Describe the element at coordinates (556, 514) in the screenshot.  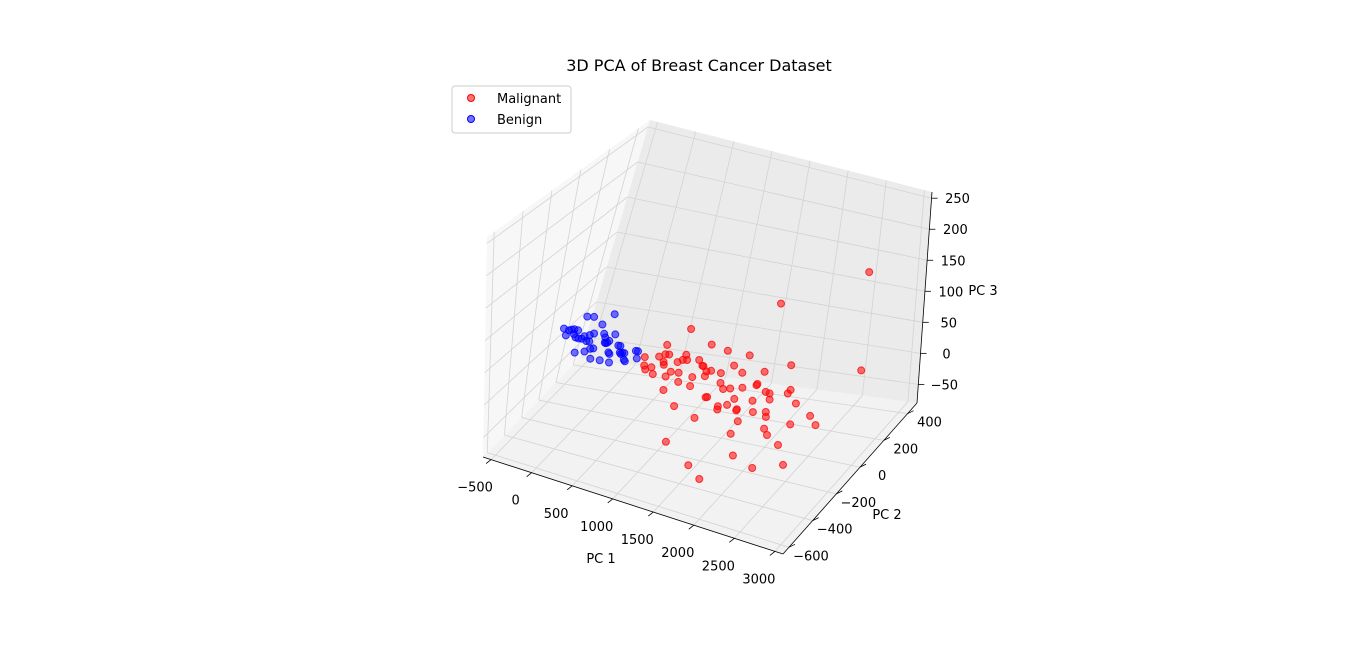
I see `x-tick-label: 500` at that location.